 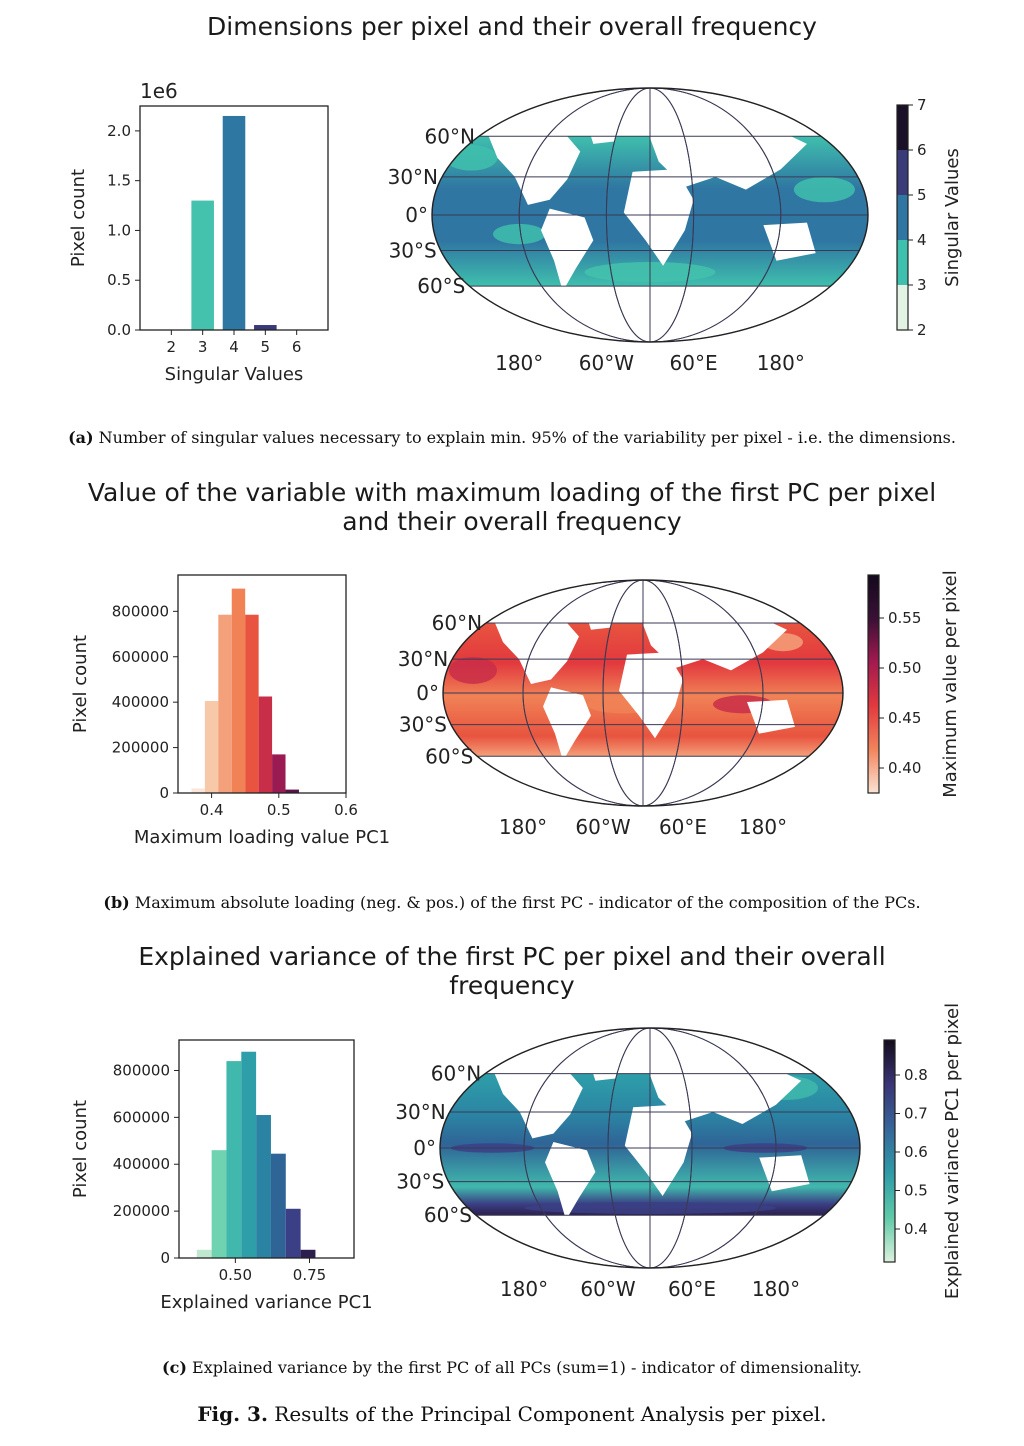 I want to click on panel-b-caption-label: (b), so click(x=116, y=902).